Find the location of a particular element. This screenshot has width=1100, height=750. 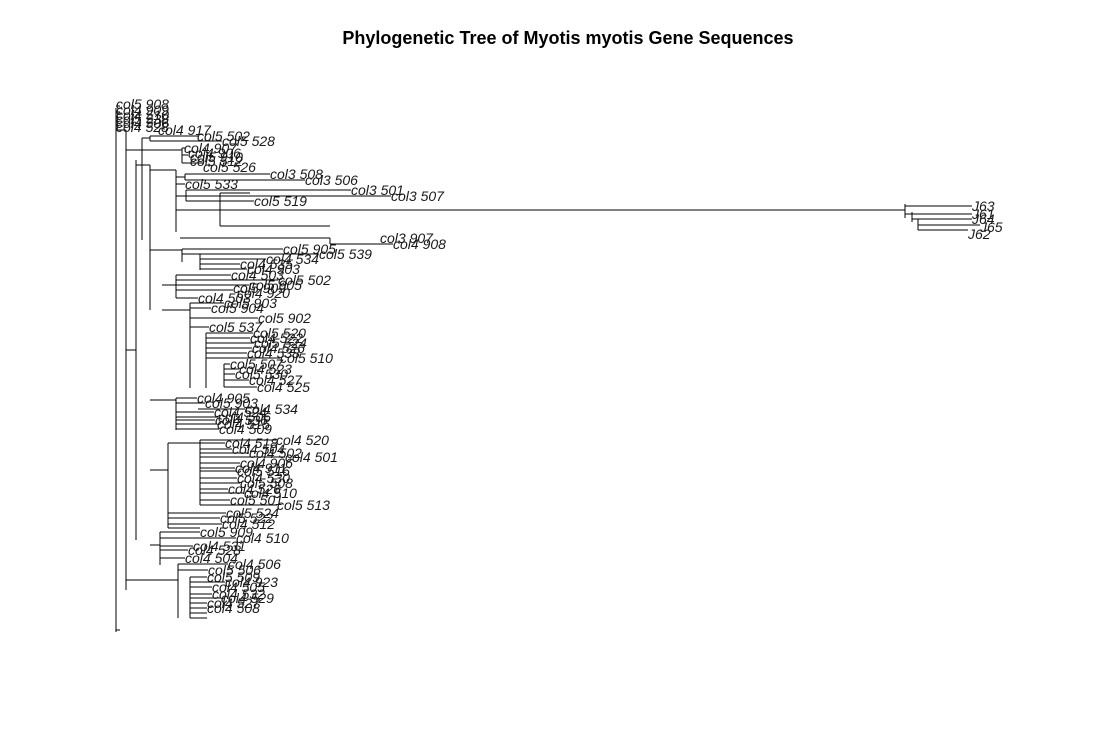

tip-label: col5 530 is located at coordinates (261, 374).